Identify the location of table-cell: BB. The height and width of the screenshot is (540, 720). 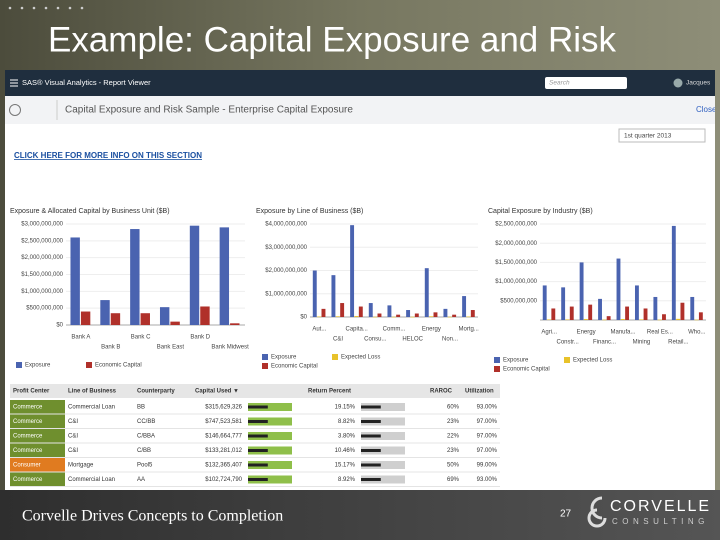
(141, 408).